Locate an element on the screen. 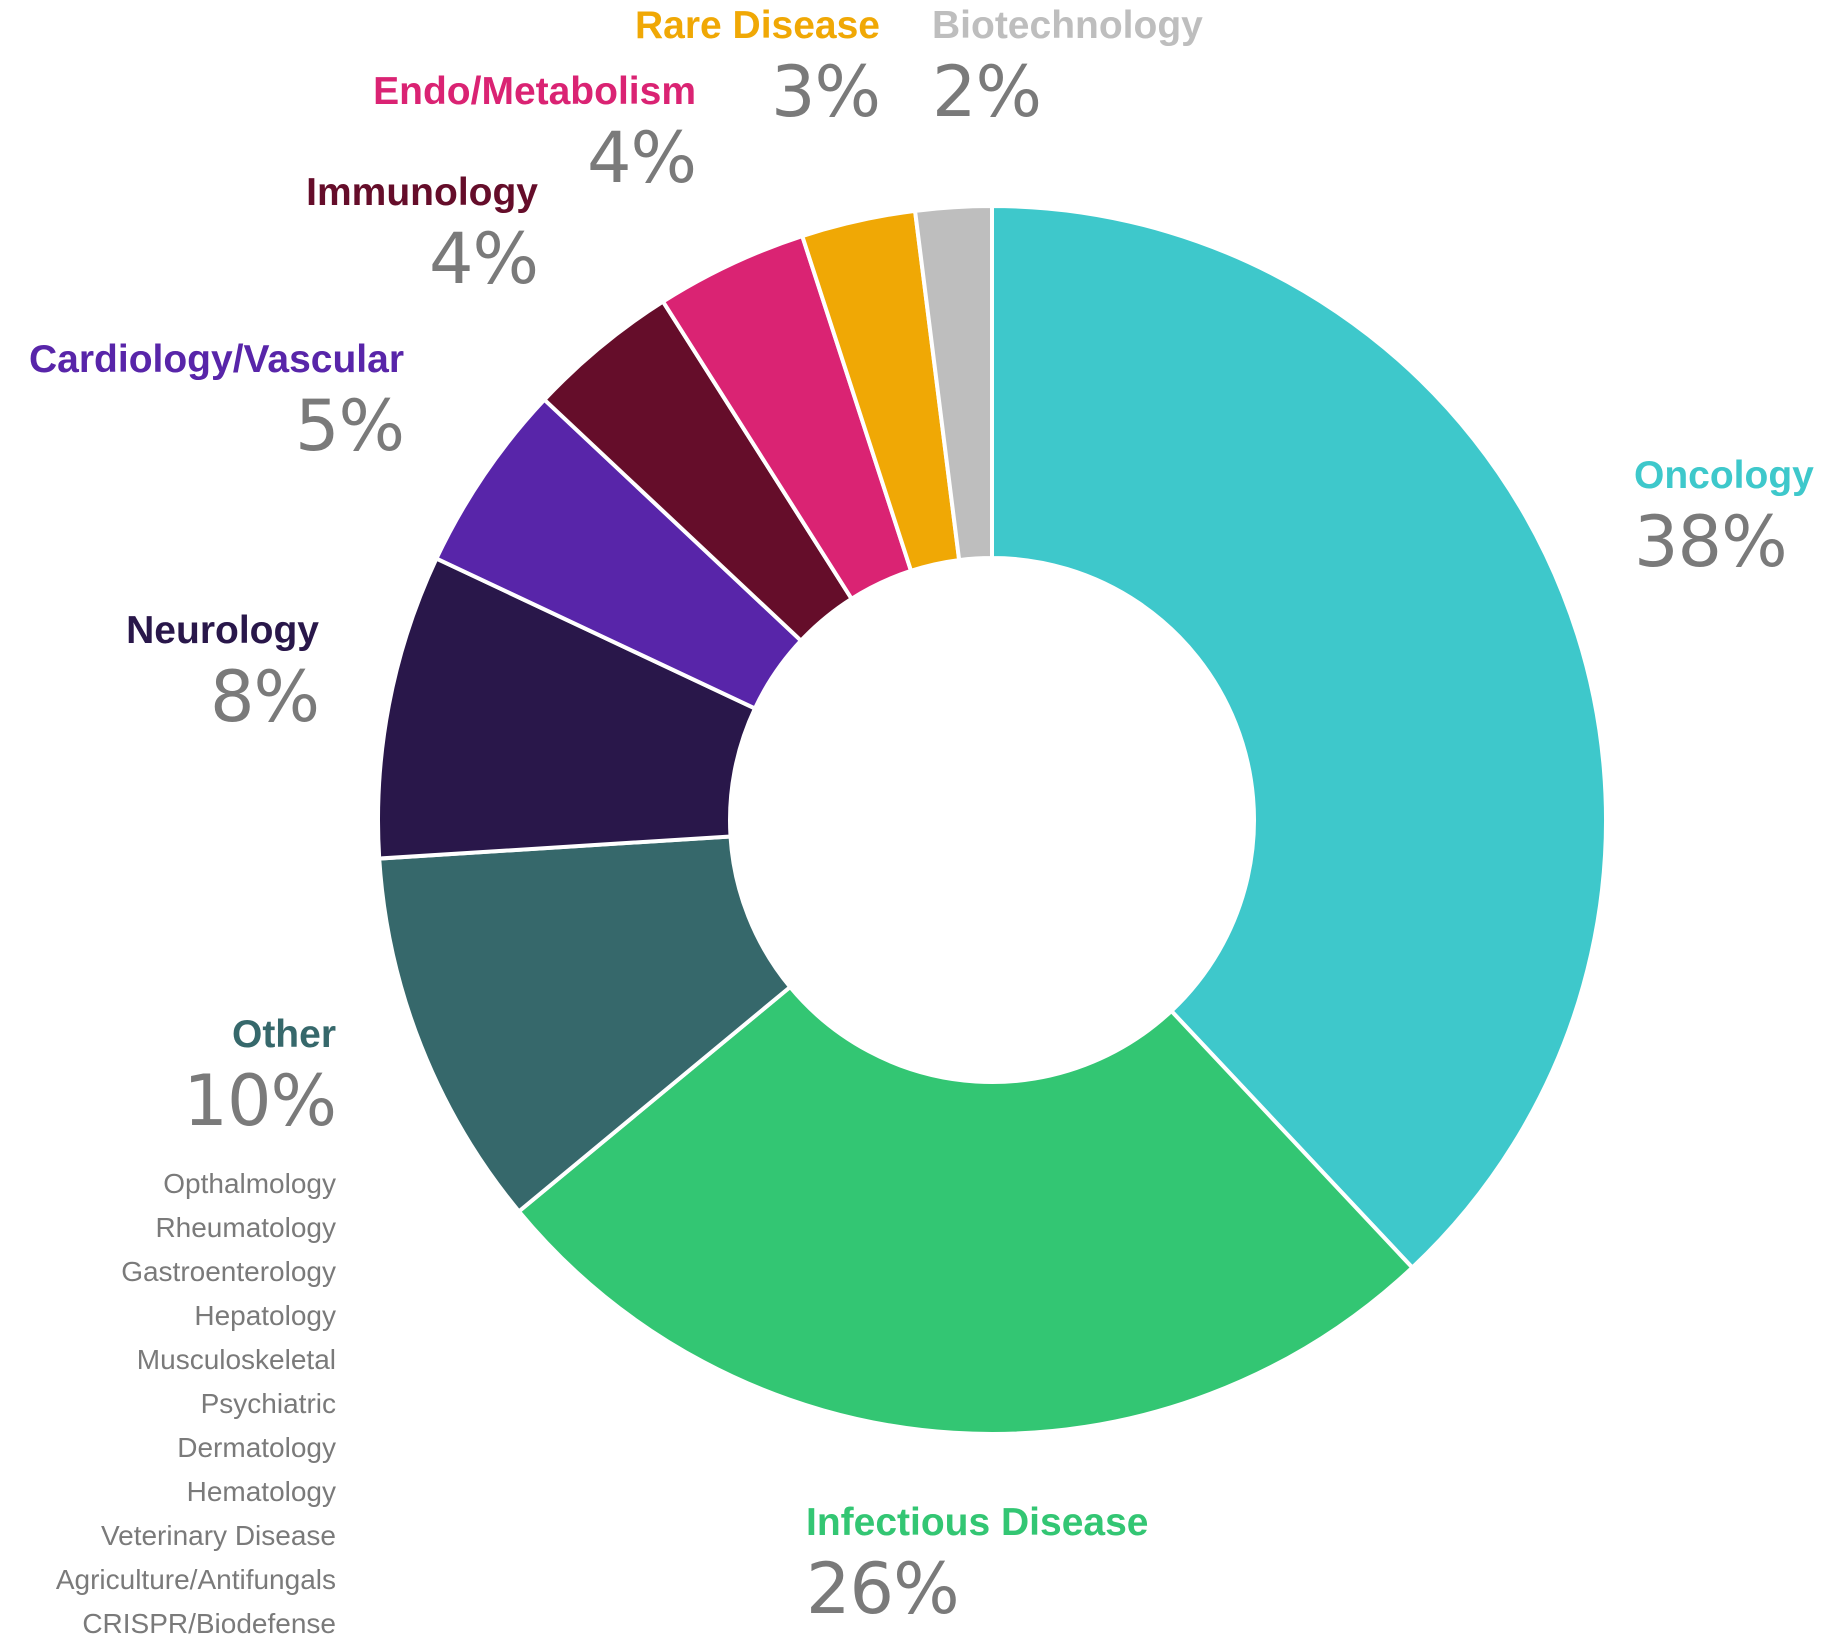 The width and height of the screenshot is (1824, 1648). label-rare-disease-name: Rare Disease is located at coordinates (757, 25).